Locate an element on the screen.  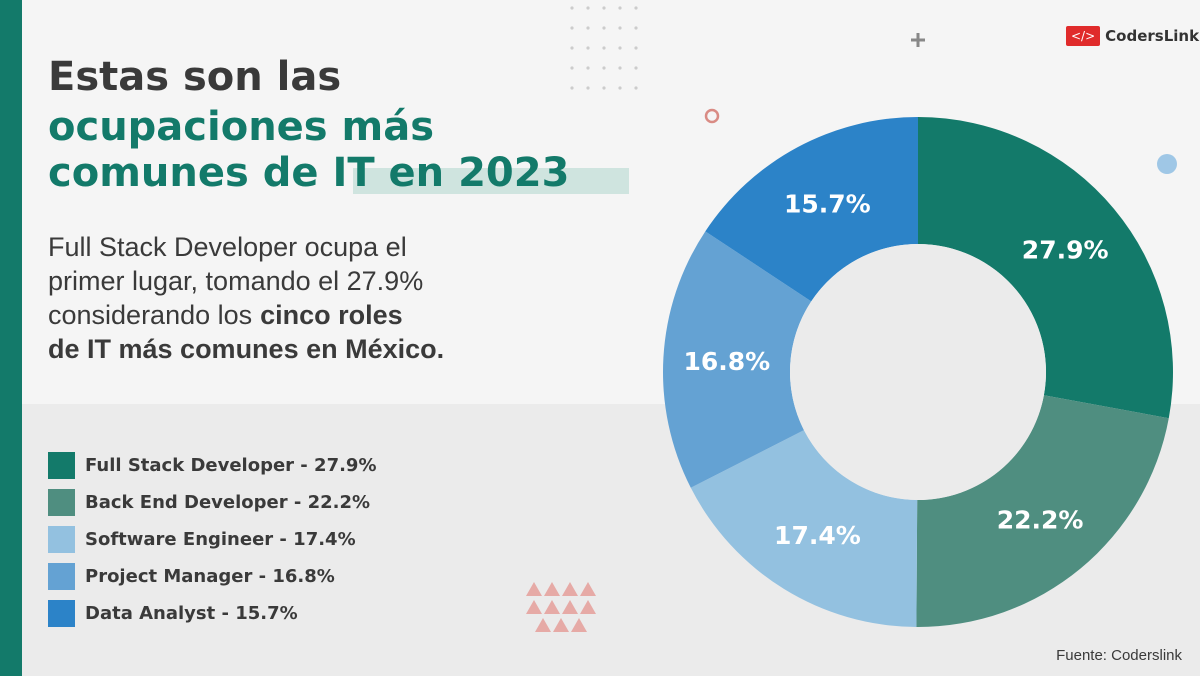
title-part: comunes de is located at coordinates (183, 173).